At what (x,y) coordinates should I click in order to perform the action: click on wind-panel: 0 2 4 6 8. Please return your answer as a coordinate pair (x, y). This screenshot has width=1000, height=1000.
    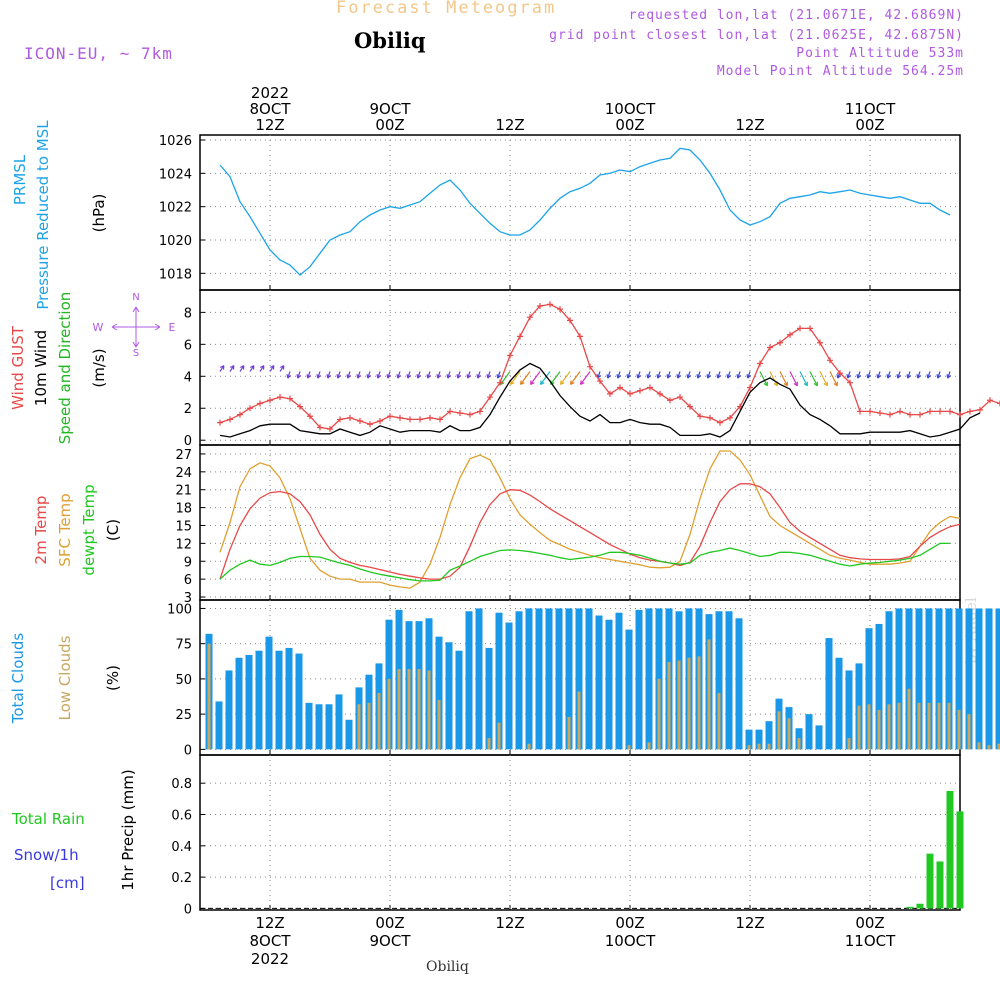
    Looking at the image, I should click on (572, 369).